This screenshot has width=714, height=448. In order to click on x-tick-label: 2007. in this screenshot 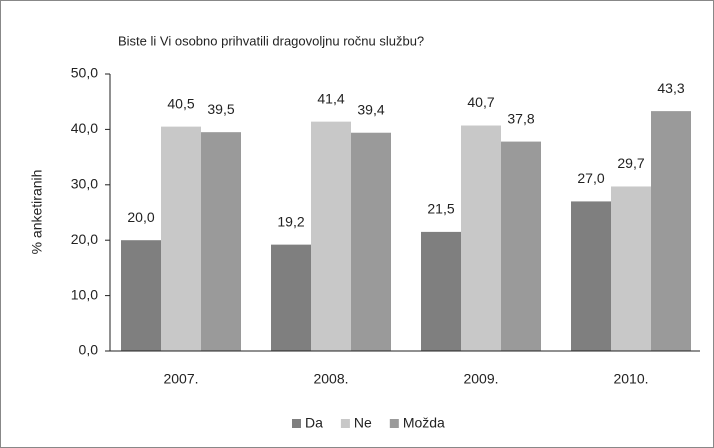, I will do `click(180, 379)`.